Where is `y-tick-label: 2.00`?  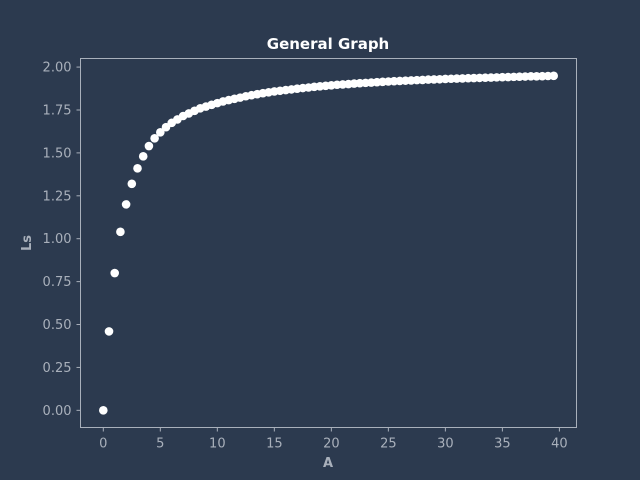 y-tick-label: 2.00 is located at coordinates (57, 68).